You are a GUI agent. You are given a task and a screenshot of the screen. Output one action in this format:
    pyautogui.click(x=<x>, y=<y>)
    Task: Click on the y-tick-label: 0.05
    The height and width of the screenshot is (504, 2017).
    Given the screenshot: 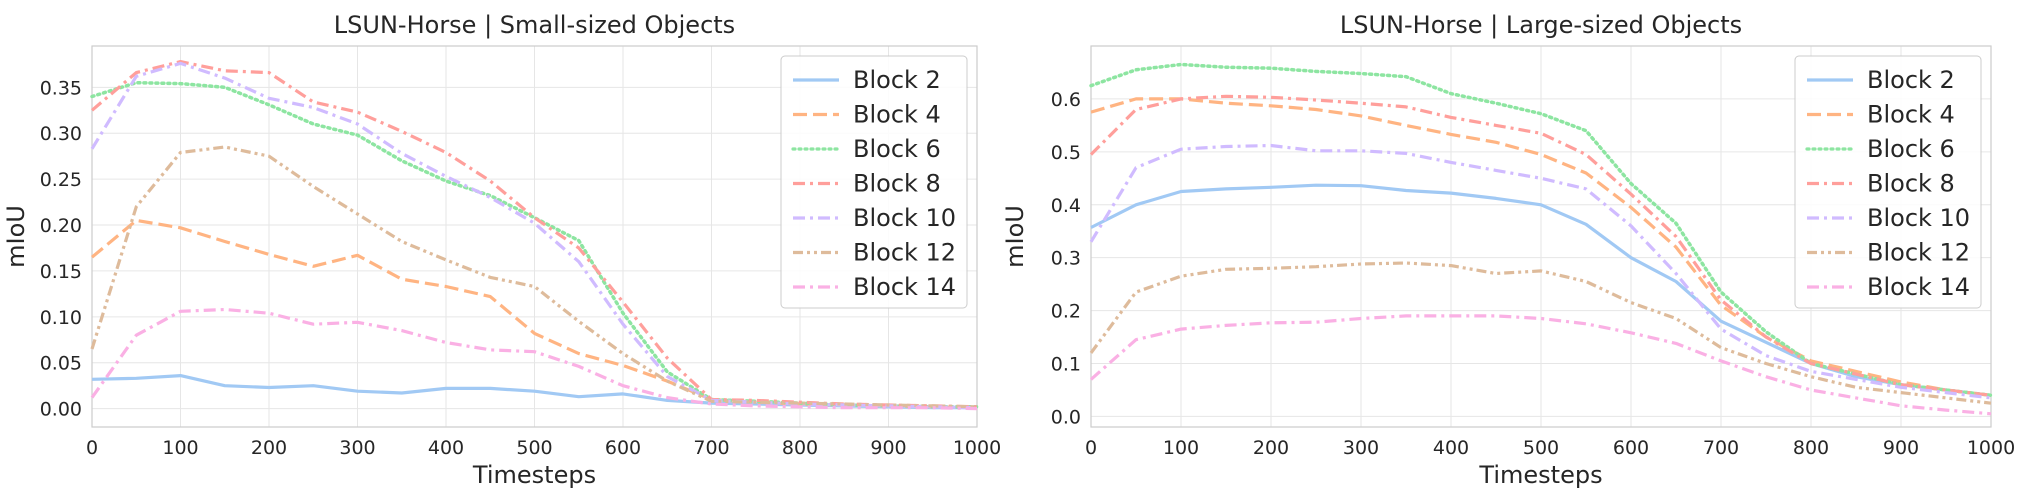 What is the action you would take?
    pyautogui.click(x=61, y=364)
    